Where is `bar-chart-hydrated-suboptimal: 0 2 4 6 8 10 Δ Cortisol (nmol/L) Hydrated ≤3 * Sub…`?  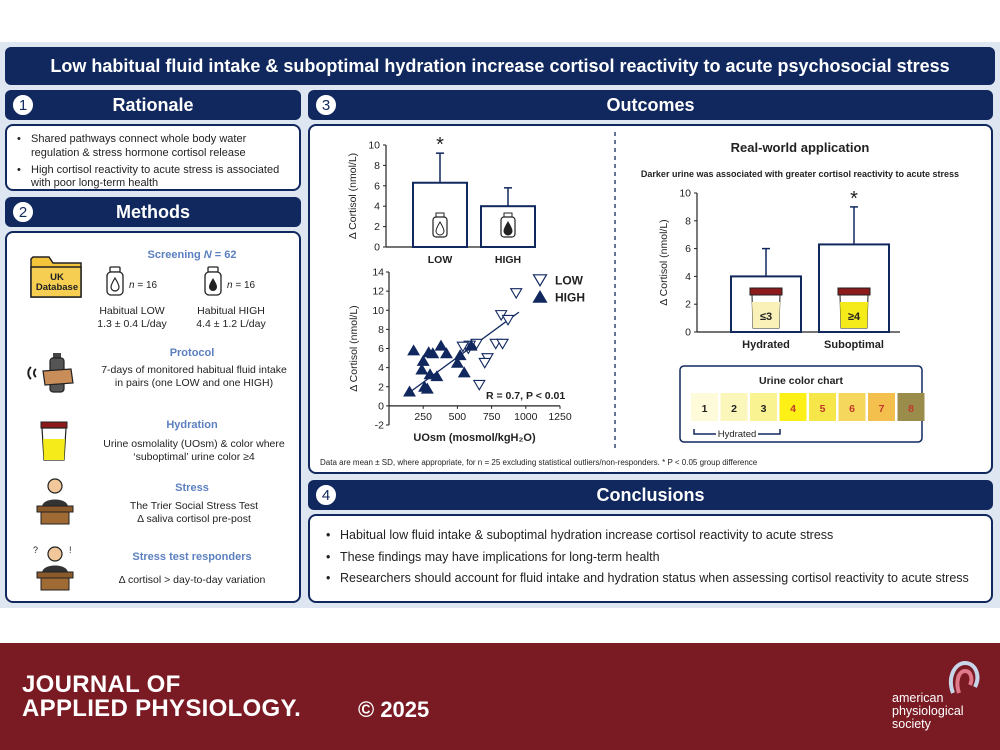
bar-chart-hydrated-suboptimal: 0 2 4 6 8 10 Δ Cortisol (nmol/L) Hydrated ≤3 * Sub… is located at coordinates (779, 269).